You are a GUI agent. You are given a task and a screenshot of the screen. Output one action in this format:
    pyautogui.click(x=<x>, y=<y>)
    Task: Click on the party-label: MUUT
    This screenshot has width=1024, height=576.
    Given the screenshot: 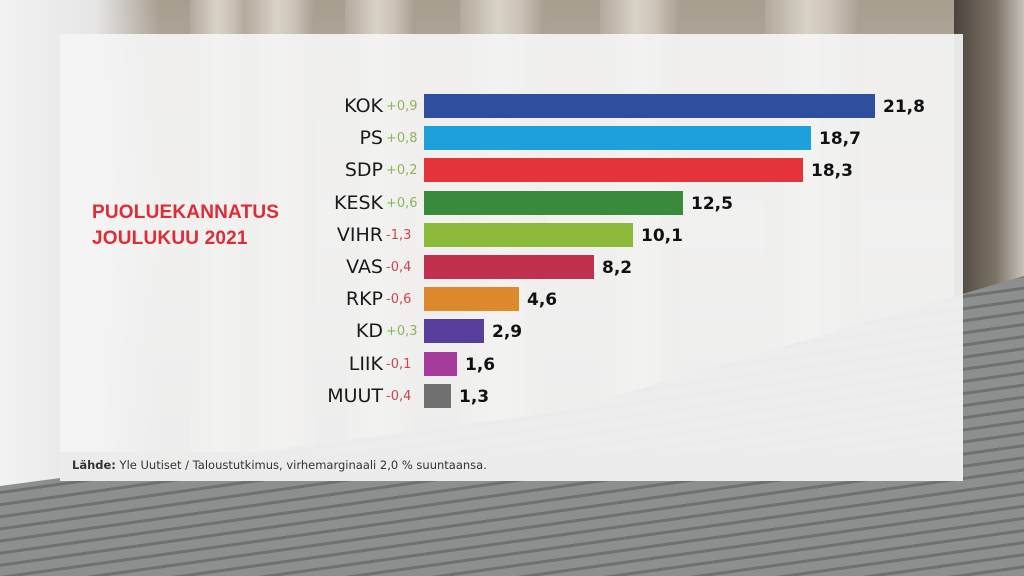 What is the action you would take?
    pyautogui.click(x=355, y=396)
    